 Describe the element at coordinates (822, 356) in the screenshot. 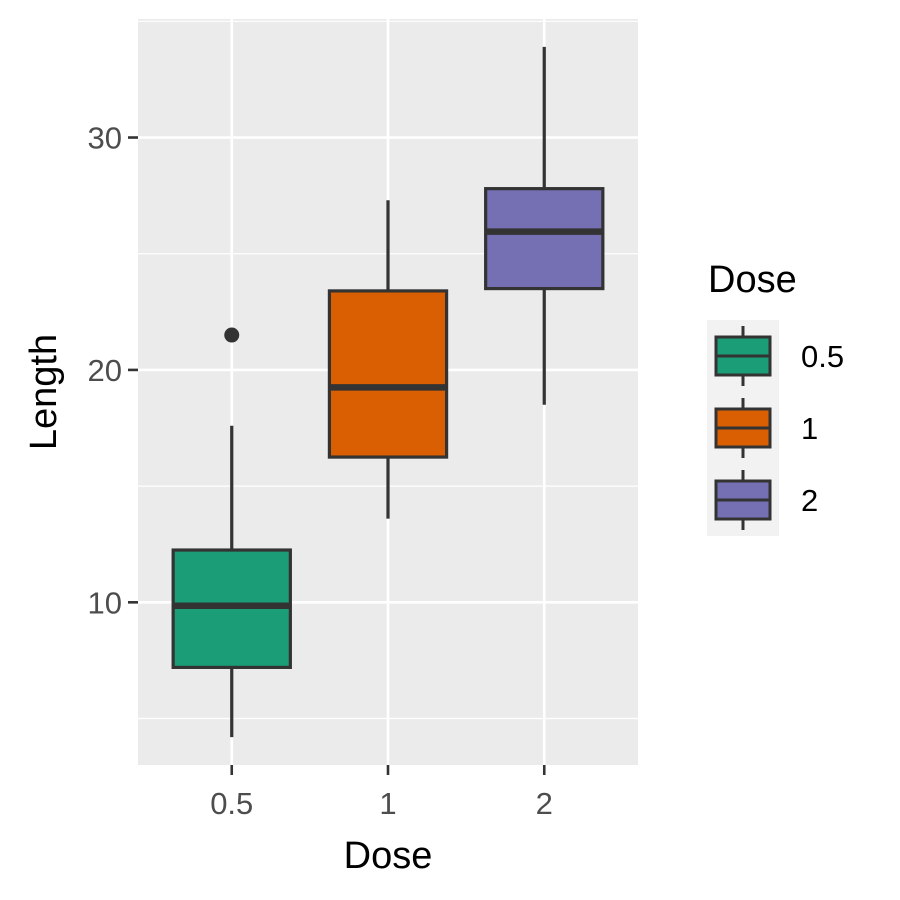

I see `legend-label: 0.5` at that location.